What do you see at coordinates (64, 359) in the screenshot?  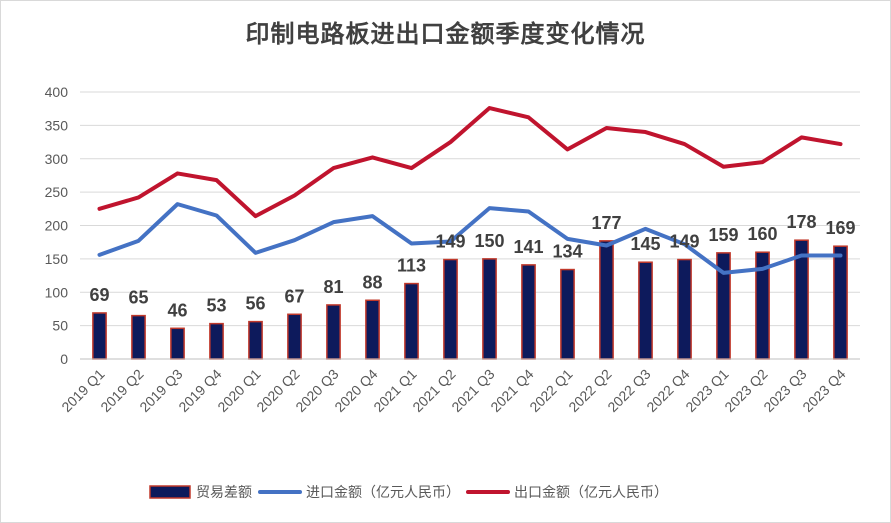 I see `y-tick-label: 0` at bounding box center [64, 359].